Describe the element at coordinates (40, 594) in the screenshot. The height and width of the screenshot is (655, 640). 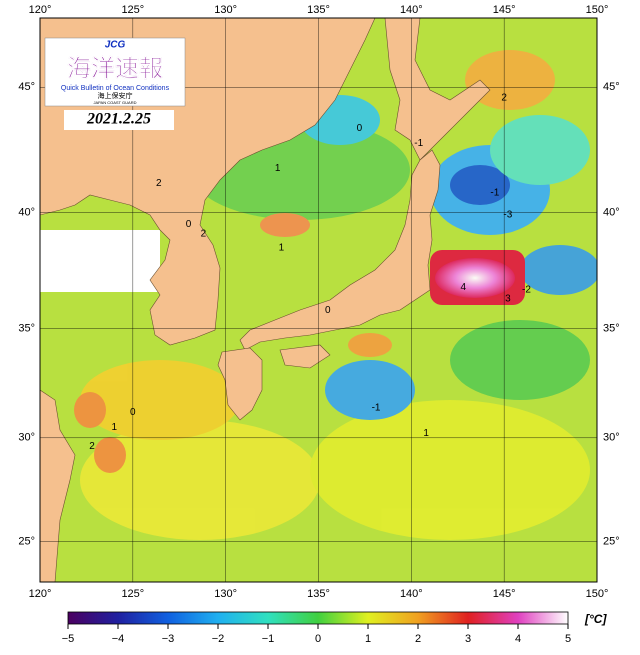
I see `lon-label-bottom: 120°` at that location.